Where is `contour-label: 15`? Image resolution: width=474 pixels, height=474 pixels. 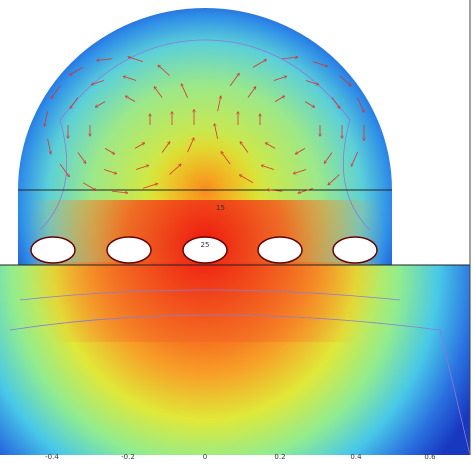 contour-label: 15 is located at coordinates (220, 208).